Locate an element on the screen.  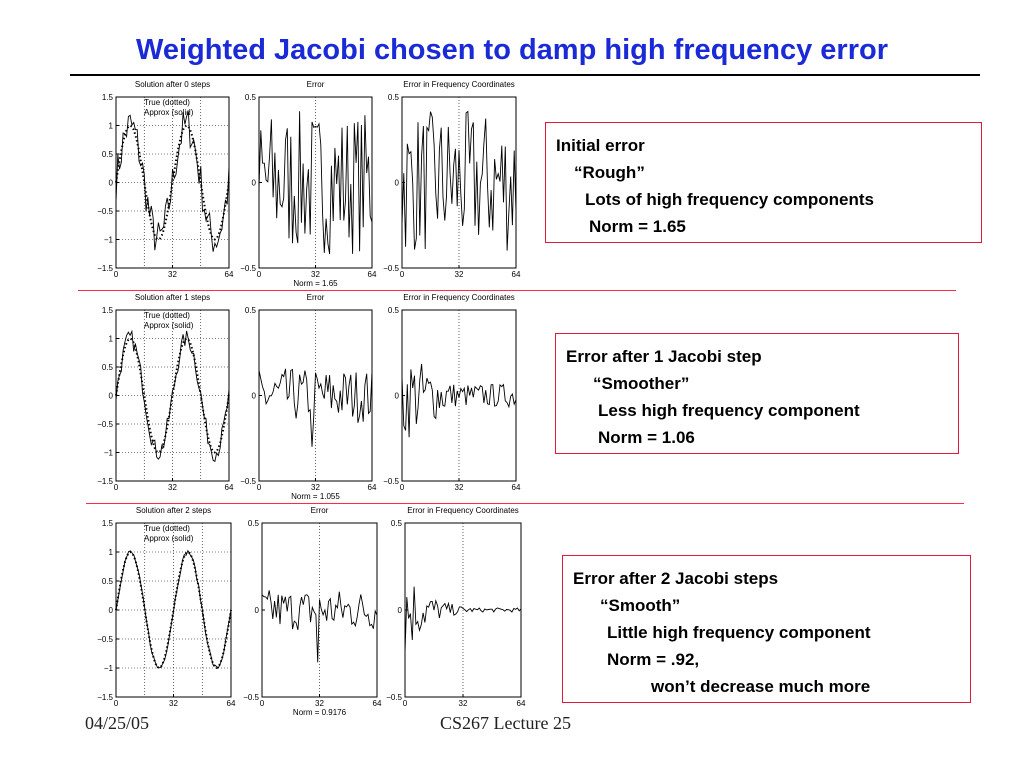
box-line: Little high frequency component is located at coordinates (739, 632).